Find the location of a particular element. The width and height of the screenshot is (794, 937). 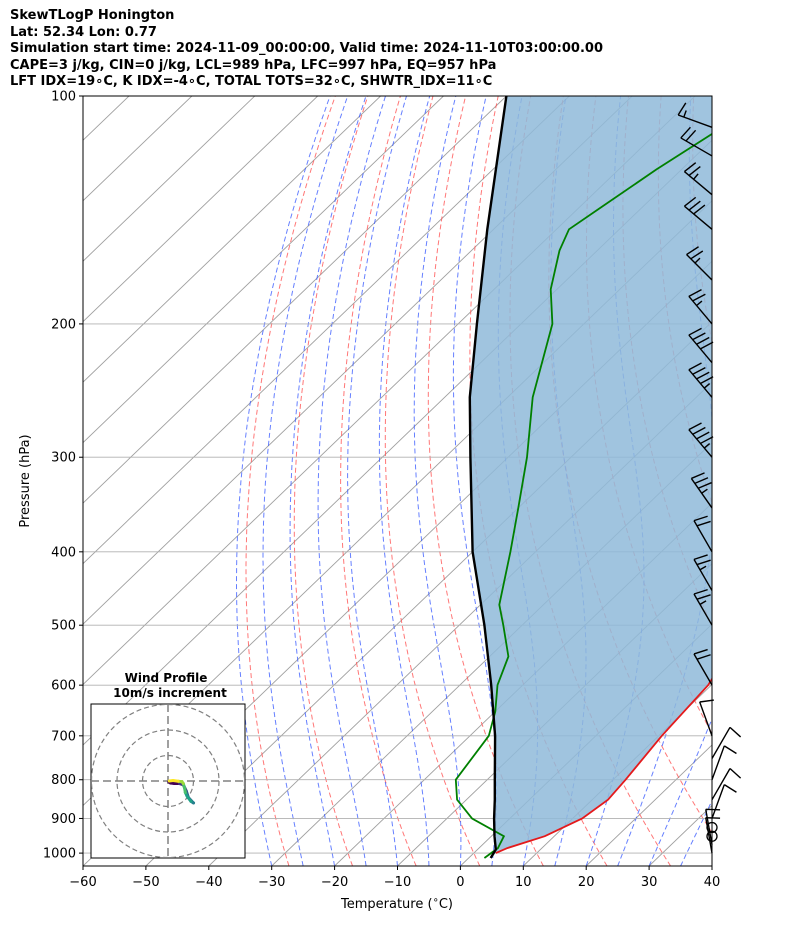

x-tick-label: −30 is located at coordinates (271, 882).